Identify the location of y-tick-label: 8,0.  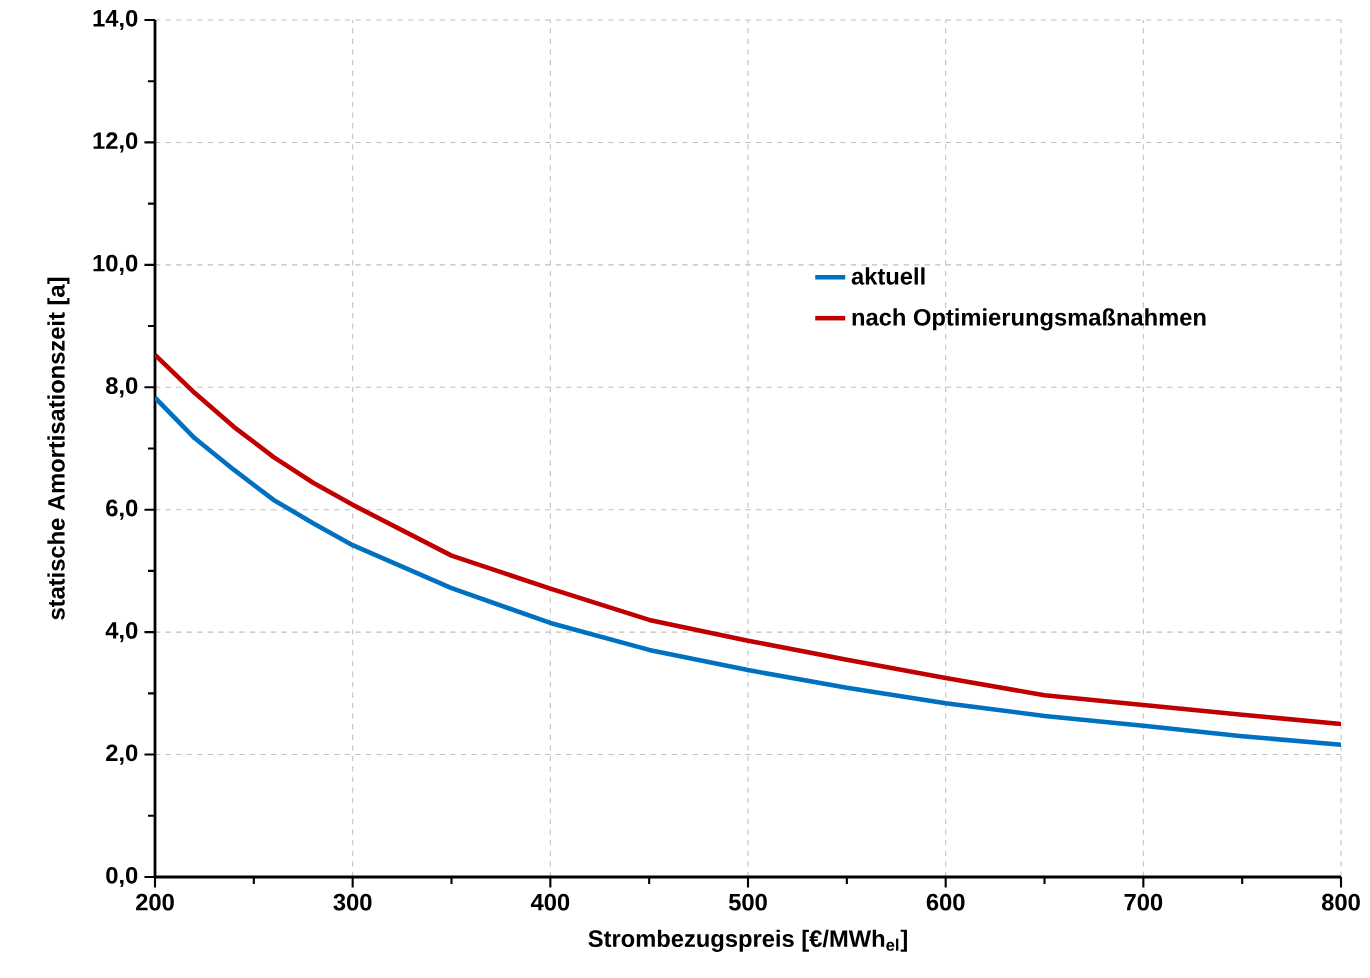
(122, 387).